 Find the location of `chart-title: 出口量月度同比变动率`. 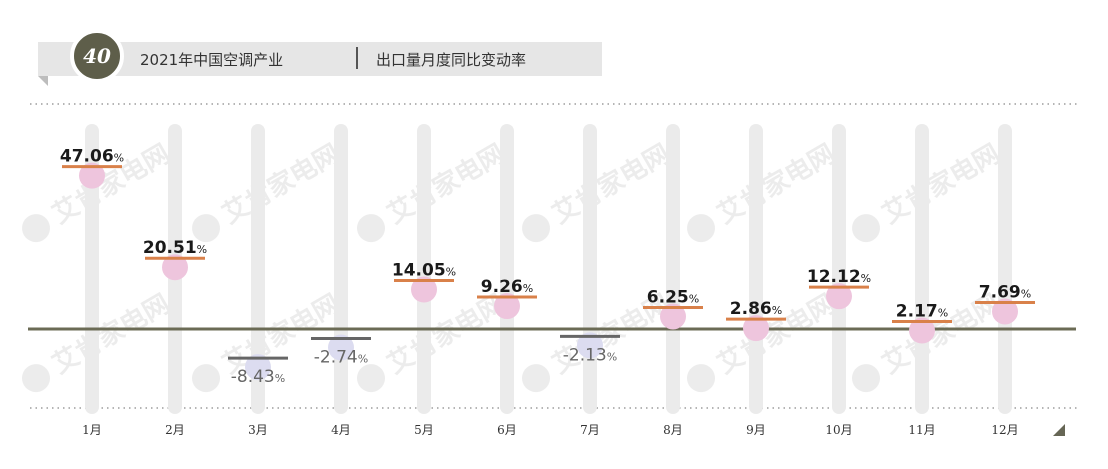

chart-title: 出口量月度同比变动率 is located at coordinates (451, 60).